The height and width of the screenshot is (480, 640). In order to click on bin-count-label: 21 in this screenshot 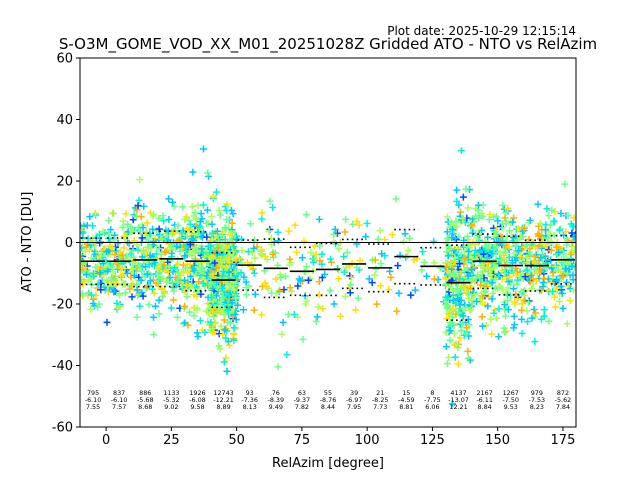, I will do `click(380, 393)`.